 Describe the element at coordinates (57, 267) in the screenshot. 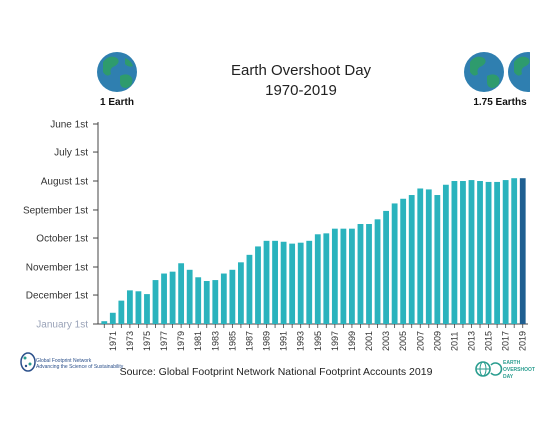

I see `y-tick-label: November 1st` at that location.